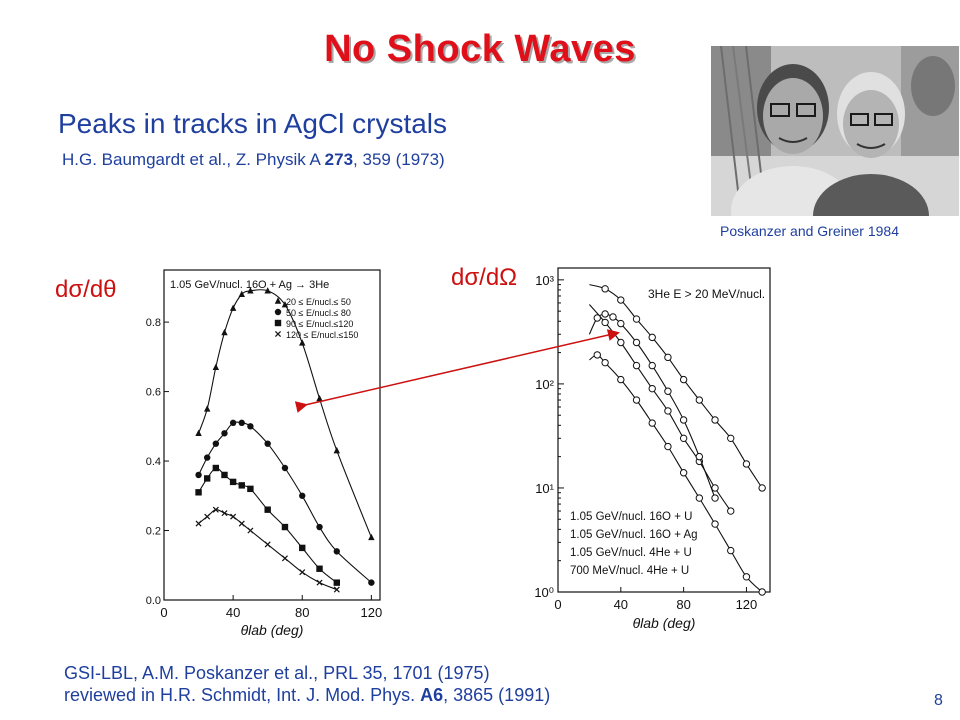 The height and width of the screenshot is (720, 960). Describe the element at coordinates (480, 49) in the screenshot. I see `slide-title: No Shock Waves` at that location.